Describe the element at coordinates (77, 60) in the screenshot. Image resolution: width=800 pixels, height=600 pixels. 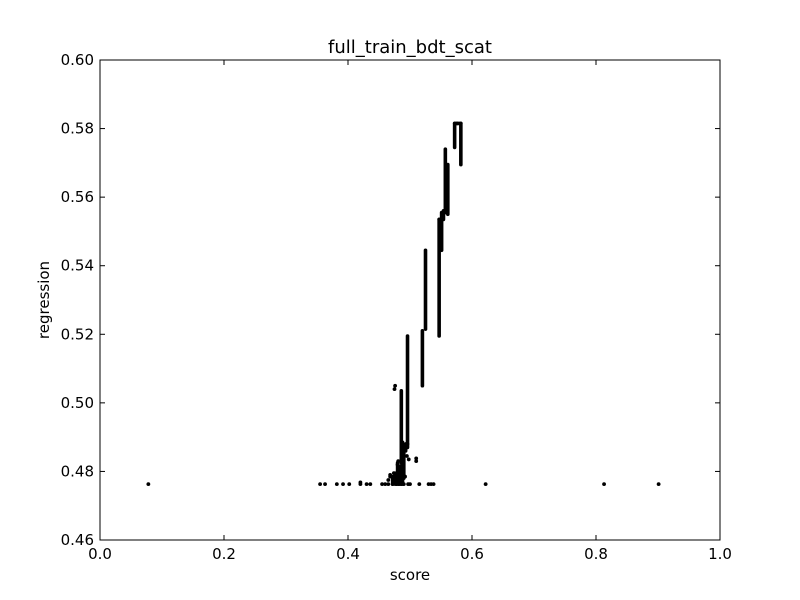
I see `y-tick-label-7: 0.60` at that location.